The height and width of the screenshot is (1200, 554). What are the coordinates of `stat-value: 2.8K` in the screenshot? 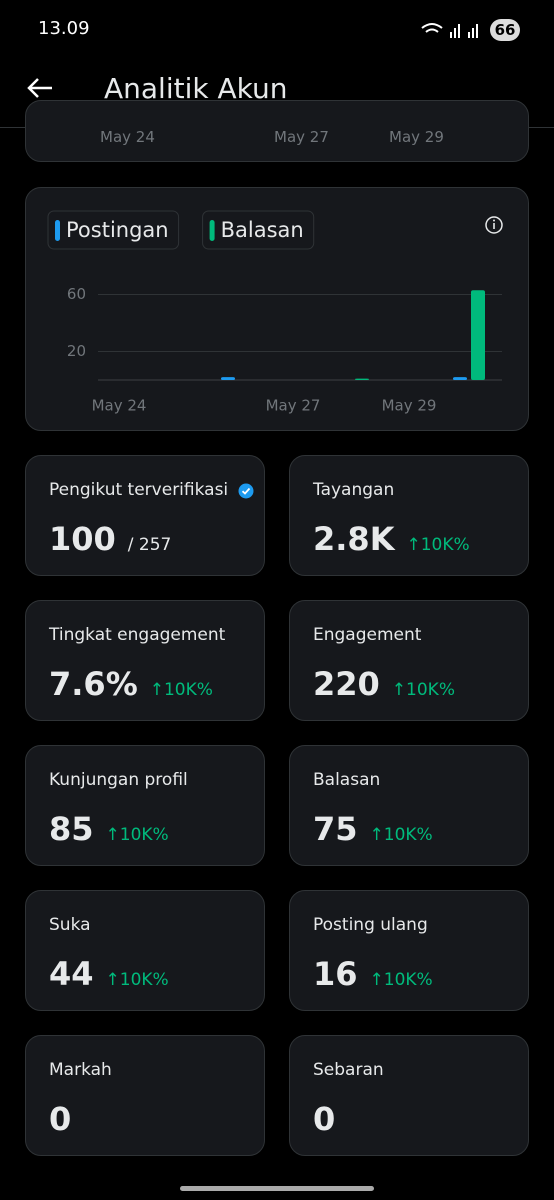 It's located at (354, 539).